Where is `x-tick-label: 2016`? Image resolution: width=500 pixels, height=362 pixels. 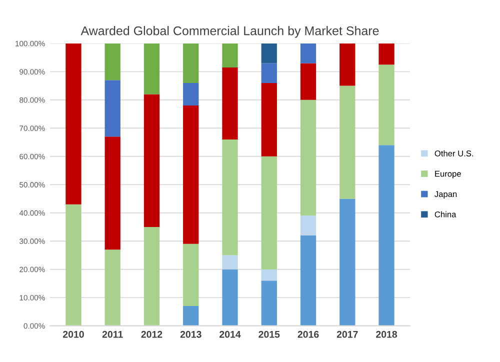
x-tick-label: 2016 is located at coordinates (308, 334).